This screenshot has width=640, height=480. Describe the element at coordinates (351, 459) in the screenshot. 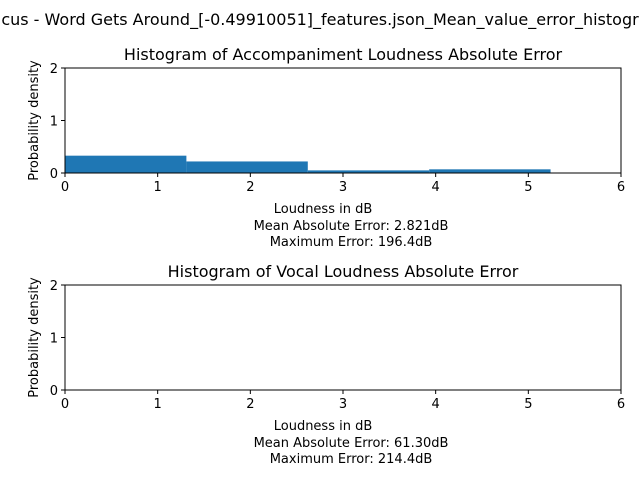

I see `stat-line-2: Maximum Error: 214.4dB` at that location.